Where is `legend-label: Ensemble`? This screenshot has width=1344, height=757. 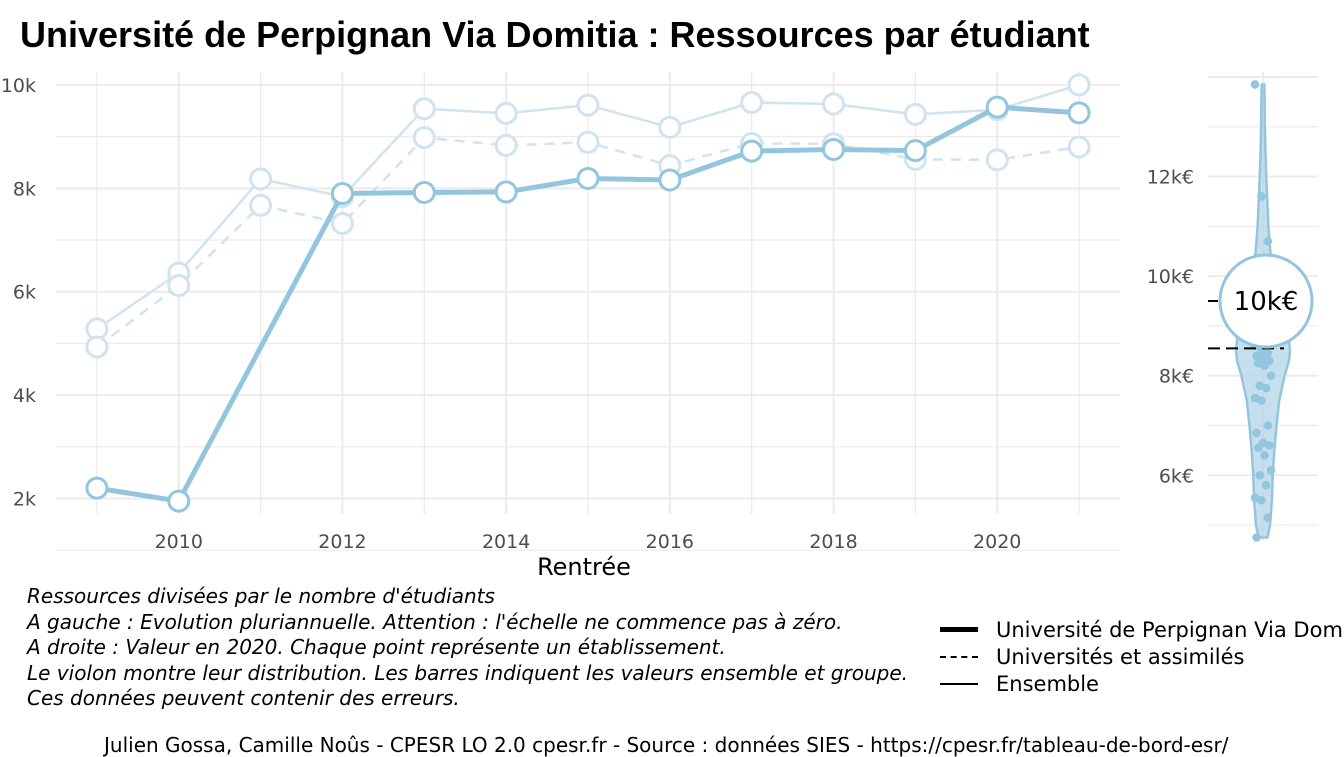
legend-label: Ensemble is located at coordinates (1047, 683).